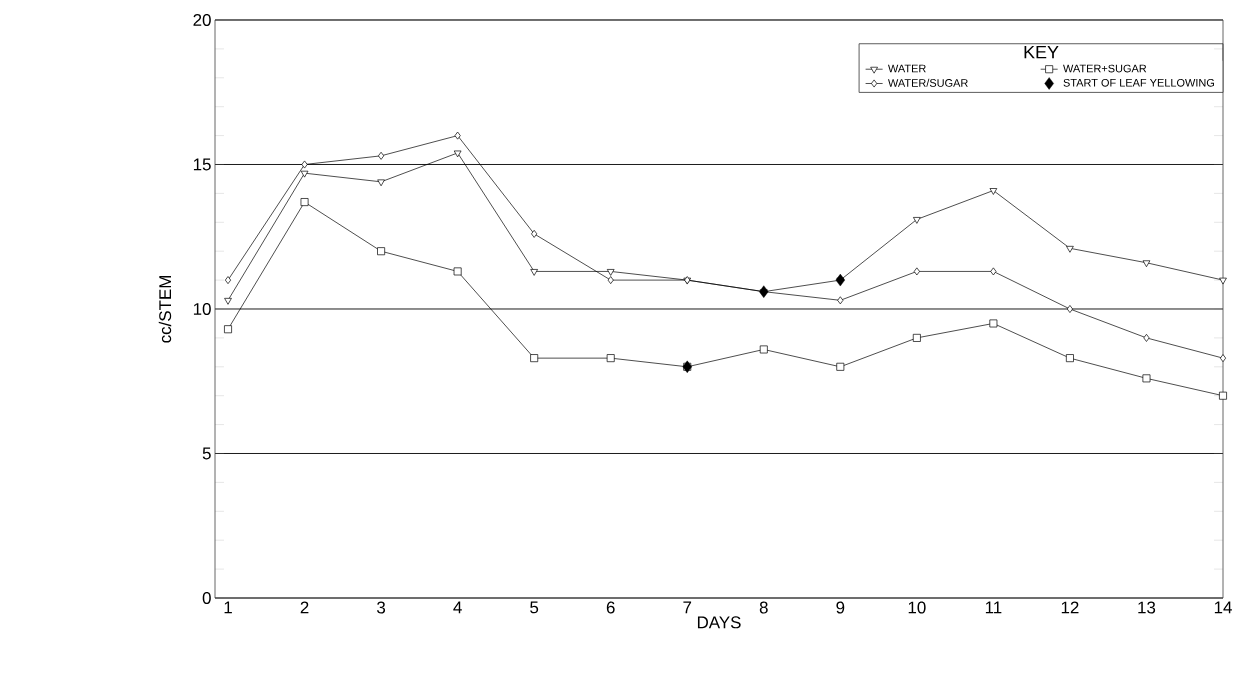  What do you see at coordinates (1223, 607) in the screenshot?
I see `x-tick-label: 14` at bounding box center [1223, 607].